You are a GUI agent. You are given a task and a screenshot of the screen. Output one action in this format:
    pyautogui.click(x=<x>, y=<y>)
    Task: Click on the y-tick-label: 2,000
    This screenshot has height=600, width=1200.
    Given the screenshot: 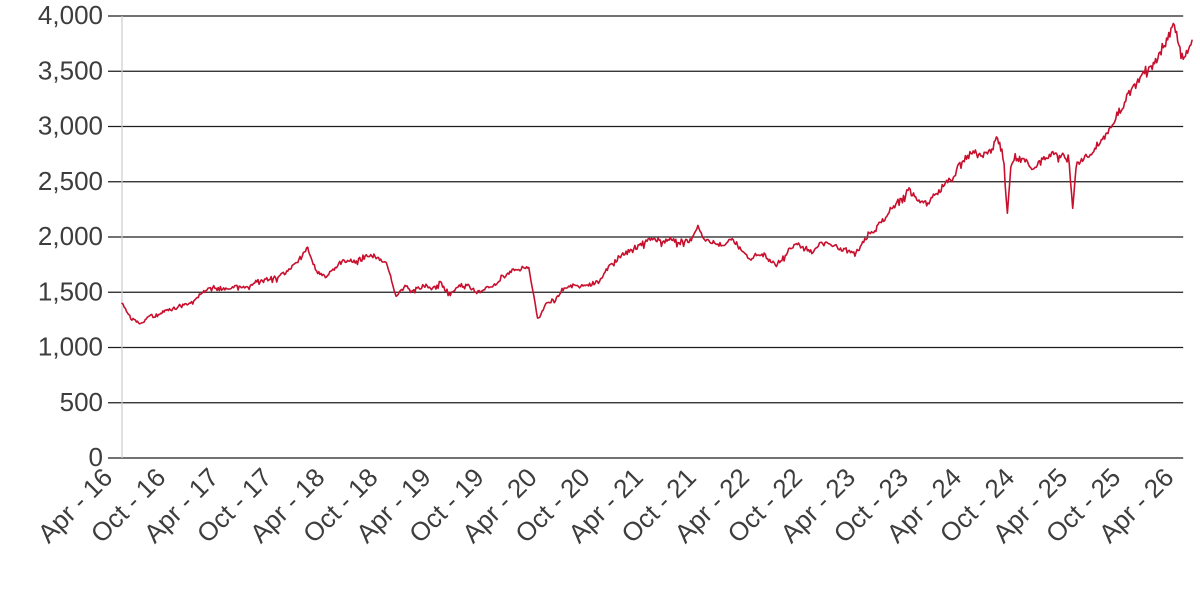 What is the action you would take?
    pyautogui.click(x=70, y=236)
    